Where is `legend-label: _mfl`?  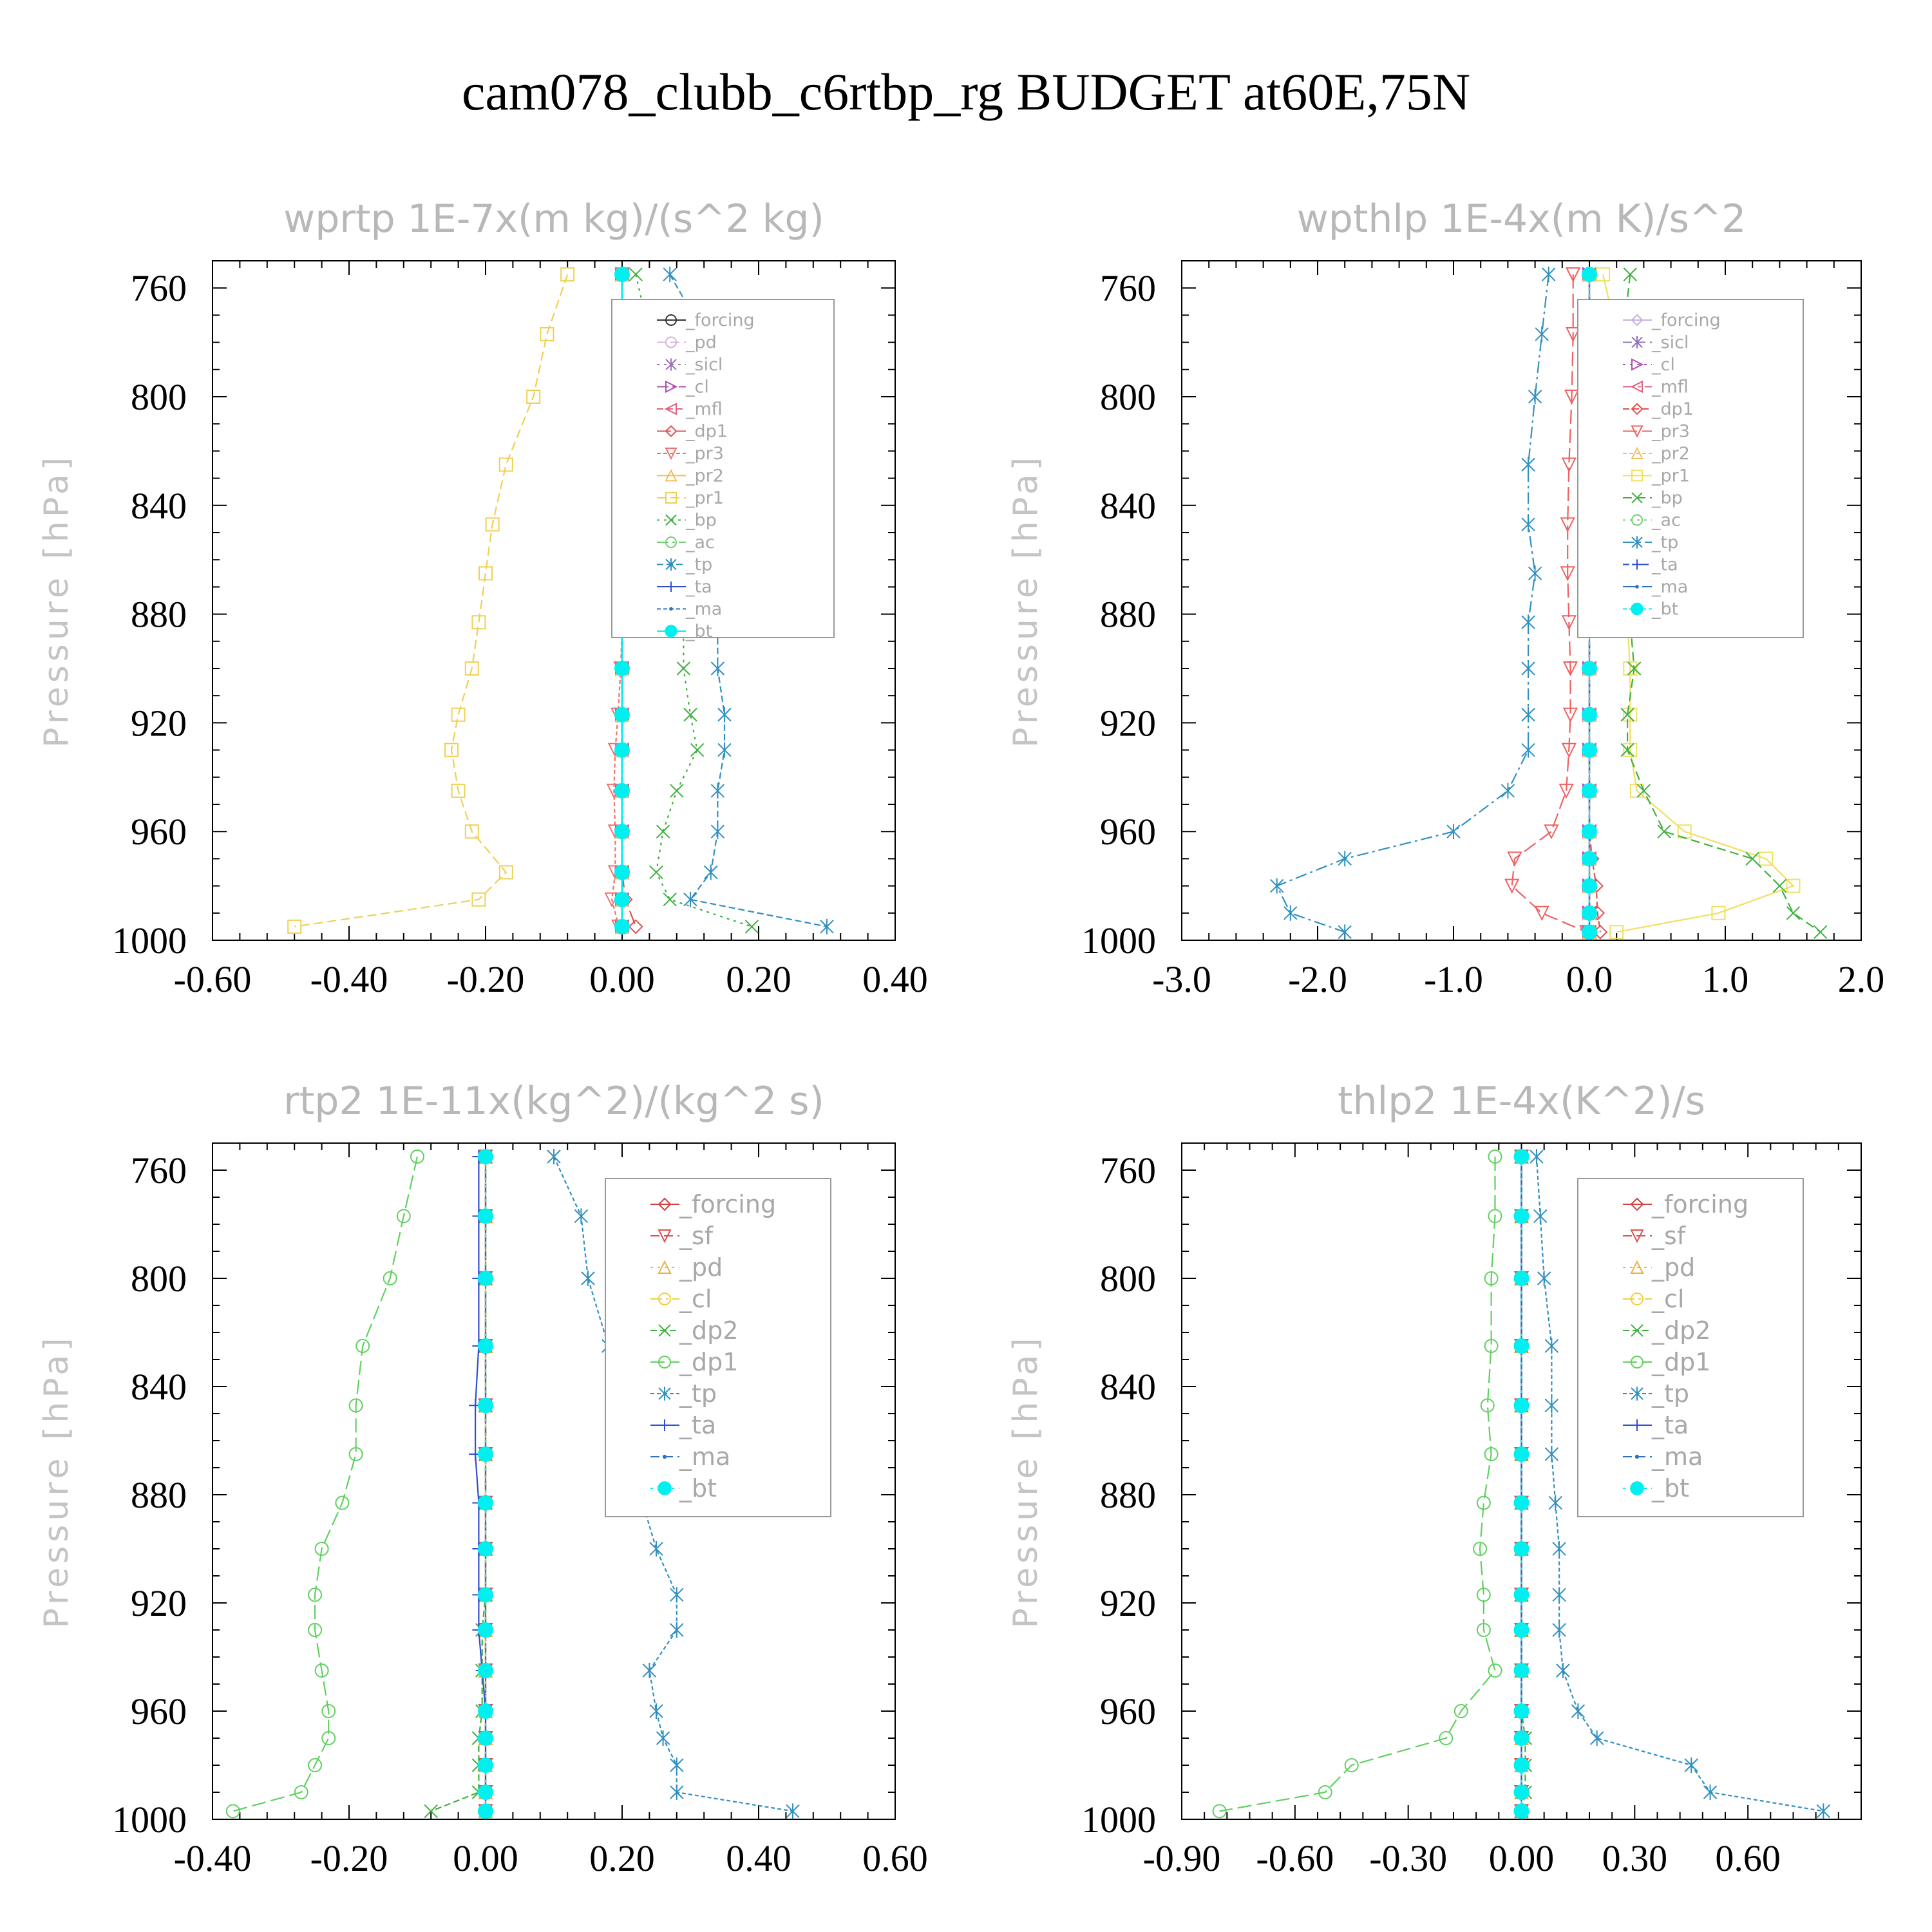
legend-label: _mfl is located at coordinates (704, 409).